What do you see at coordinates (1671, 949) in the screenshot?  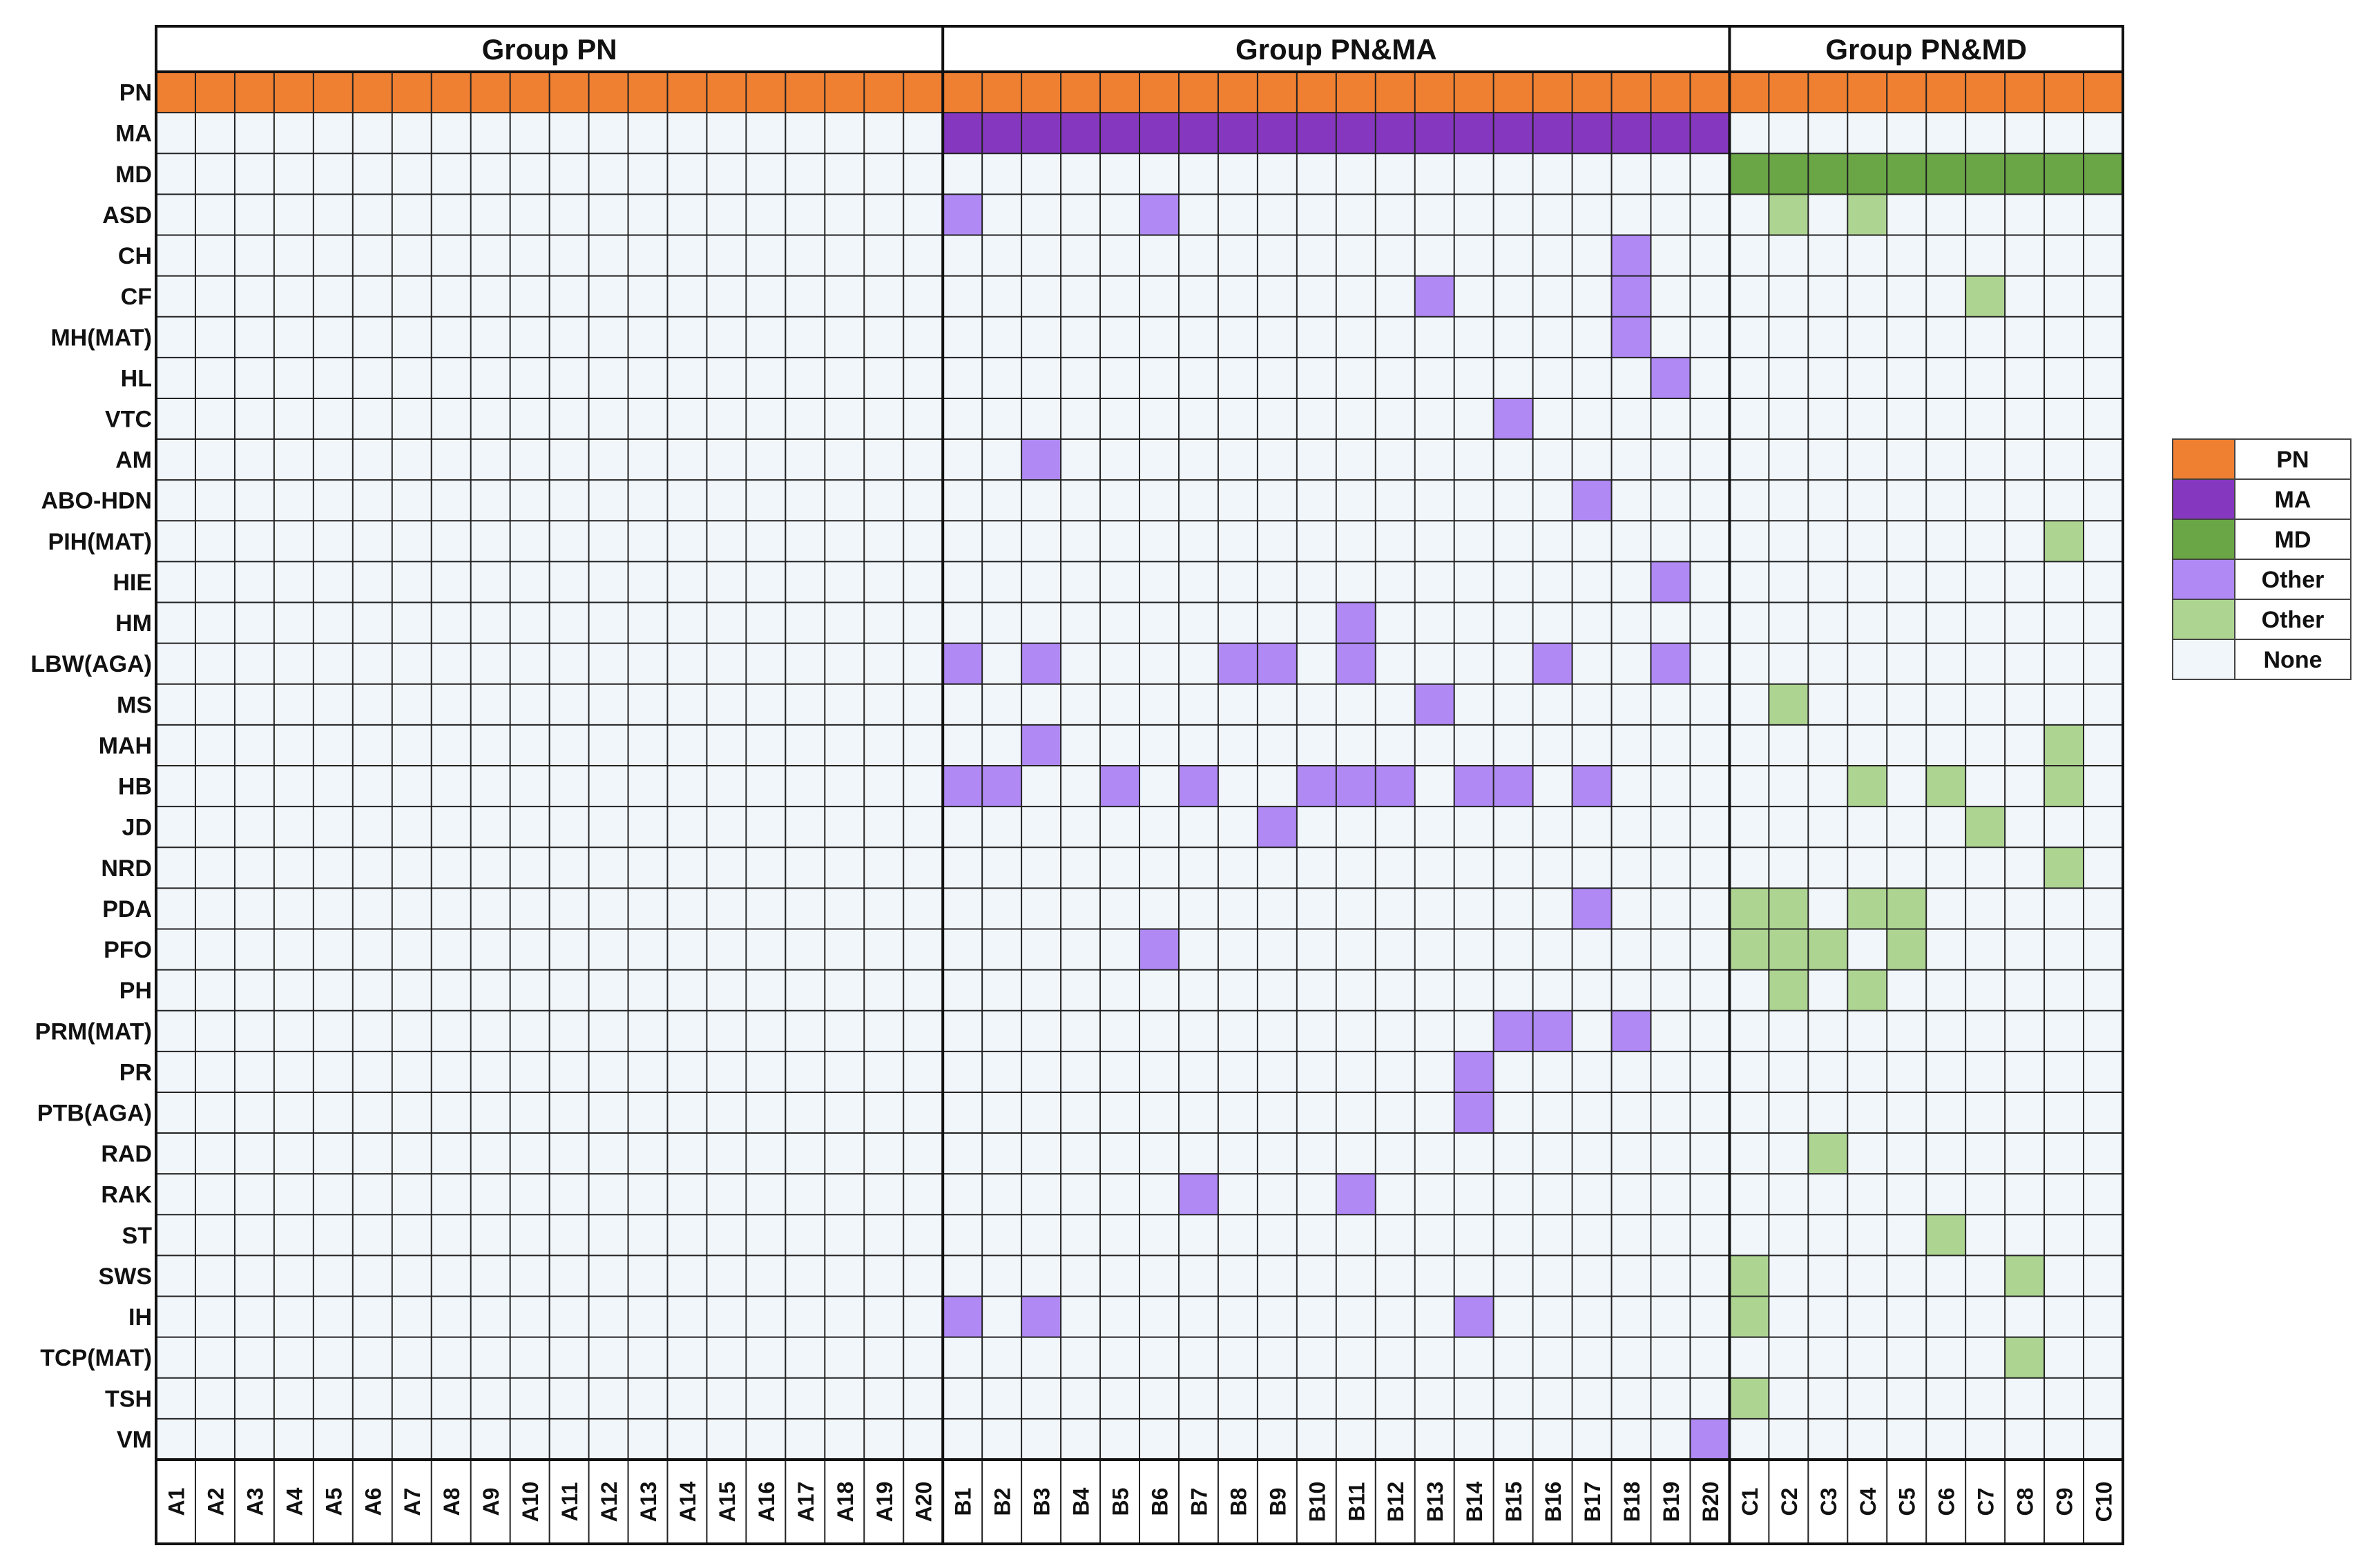 I see `cell-pfo-b19` at bounding box center [1671, 949].